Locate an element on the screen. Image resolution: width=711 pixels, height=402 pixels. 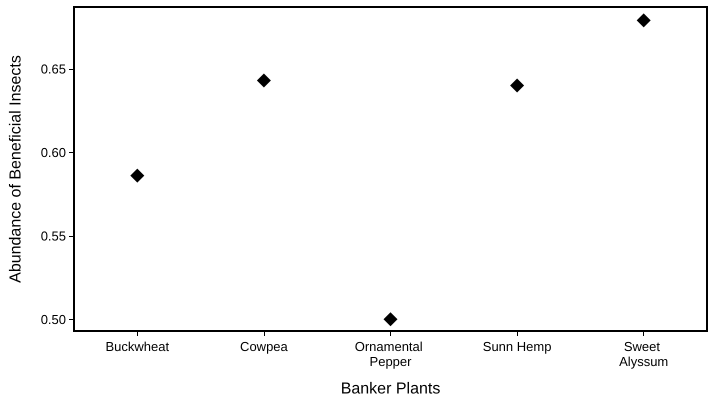
y-axis-title: Abundance of Beneficial Insects is located at coordinates (16, 169).